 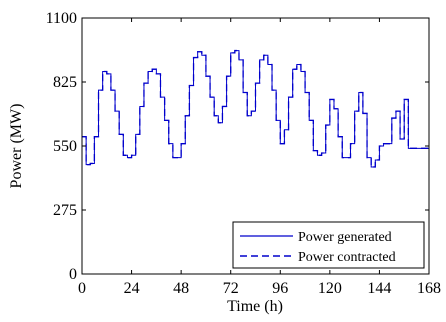 What do you see at coordinates (82, 288) in the screenshot?
I see `x-tick-label: 0` at bounding box center [82, 288].